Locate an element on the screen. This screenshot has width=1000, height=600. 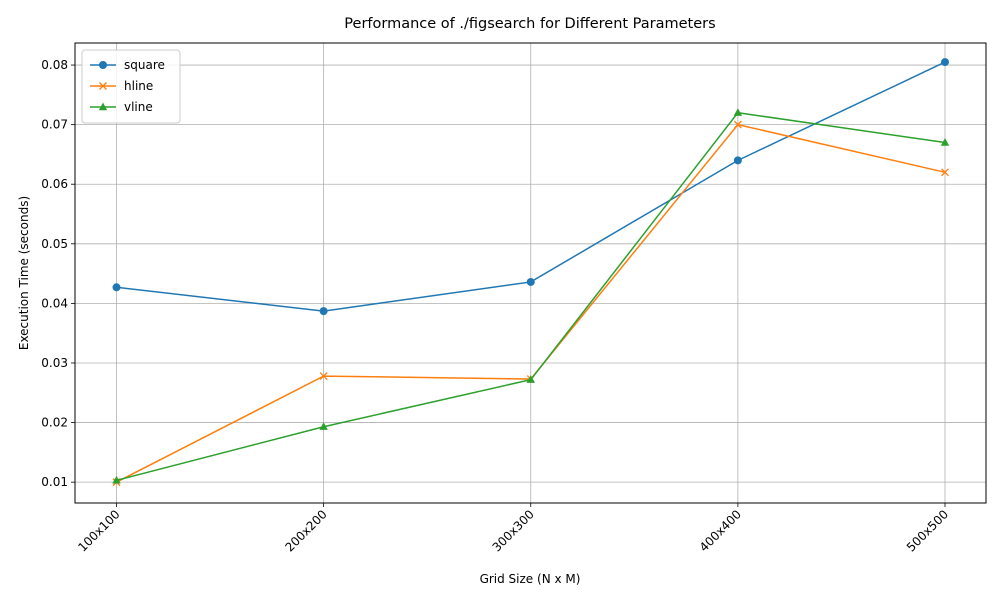
y-tick-label: 0.01 is located at coordinates (54, 482).